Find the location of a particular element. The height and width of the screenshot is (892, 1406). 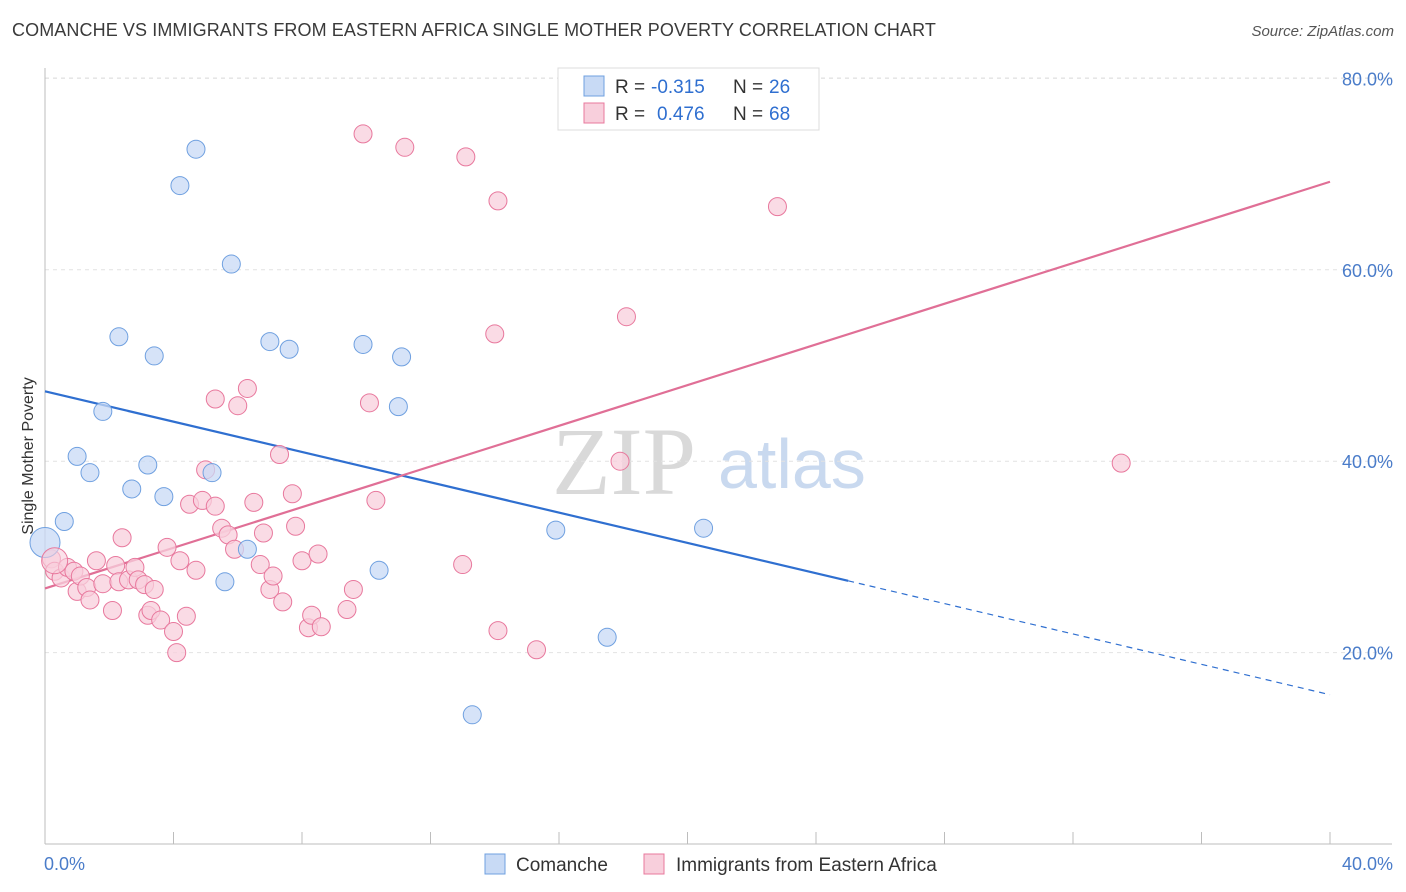

trendline-comanche-extension is located at coordinates (1089, 638).